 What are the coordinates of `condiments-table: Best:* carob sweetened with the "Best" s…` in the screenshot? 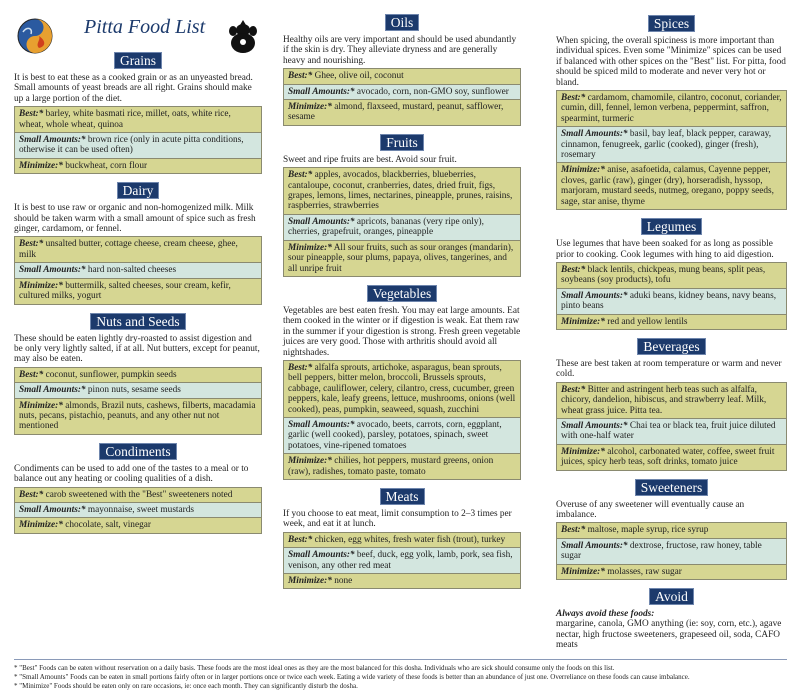 It's located at (138, 510).